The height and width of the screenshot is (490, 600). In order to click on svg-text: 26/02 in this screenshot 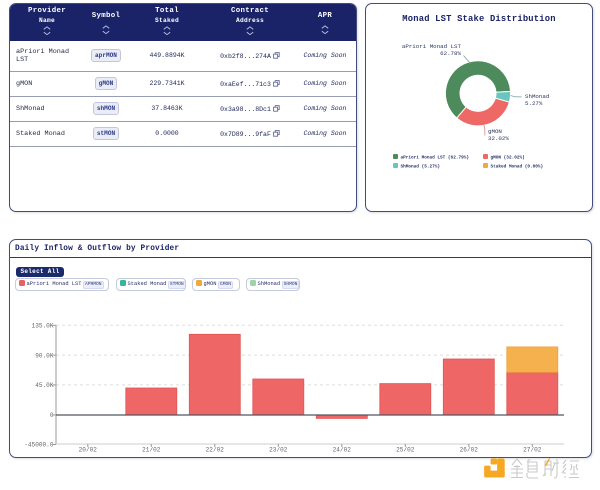, I will do `click(469, 450)`.